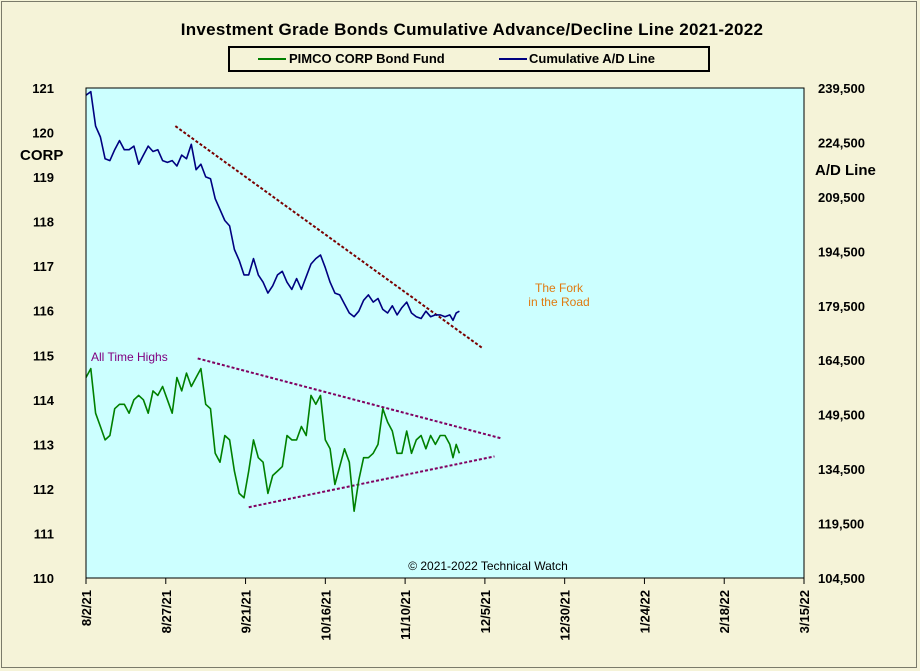 This screenshot has height=671, width=920. What do you see at coordinates (405, 615) in the screenshot?
I see `x-tick-label: 11/10/21` at bounding box center [405, 615].